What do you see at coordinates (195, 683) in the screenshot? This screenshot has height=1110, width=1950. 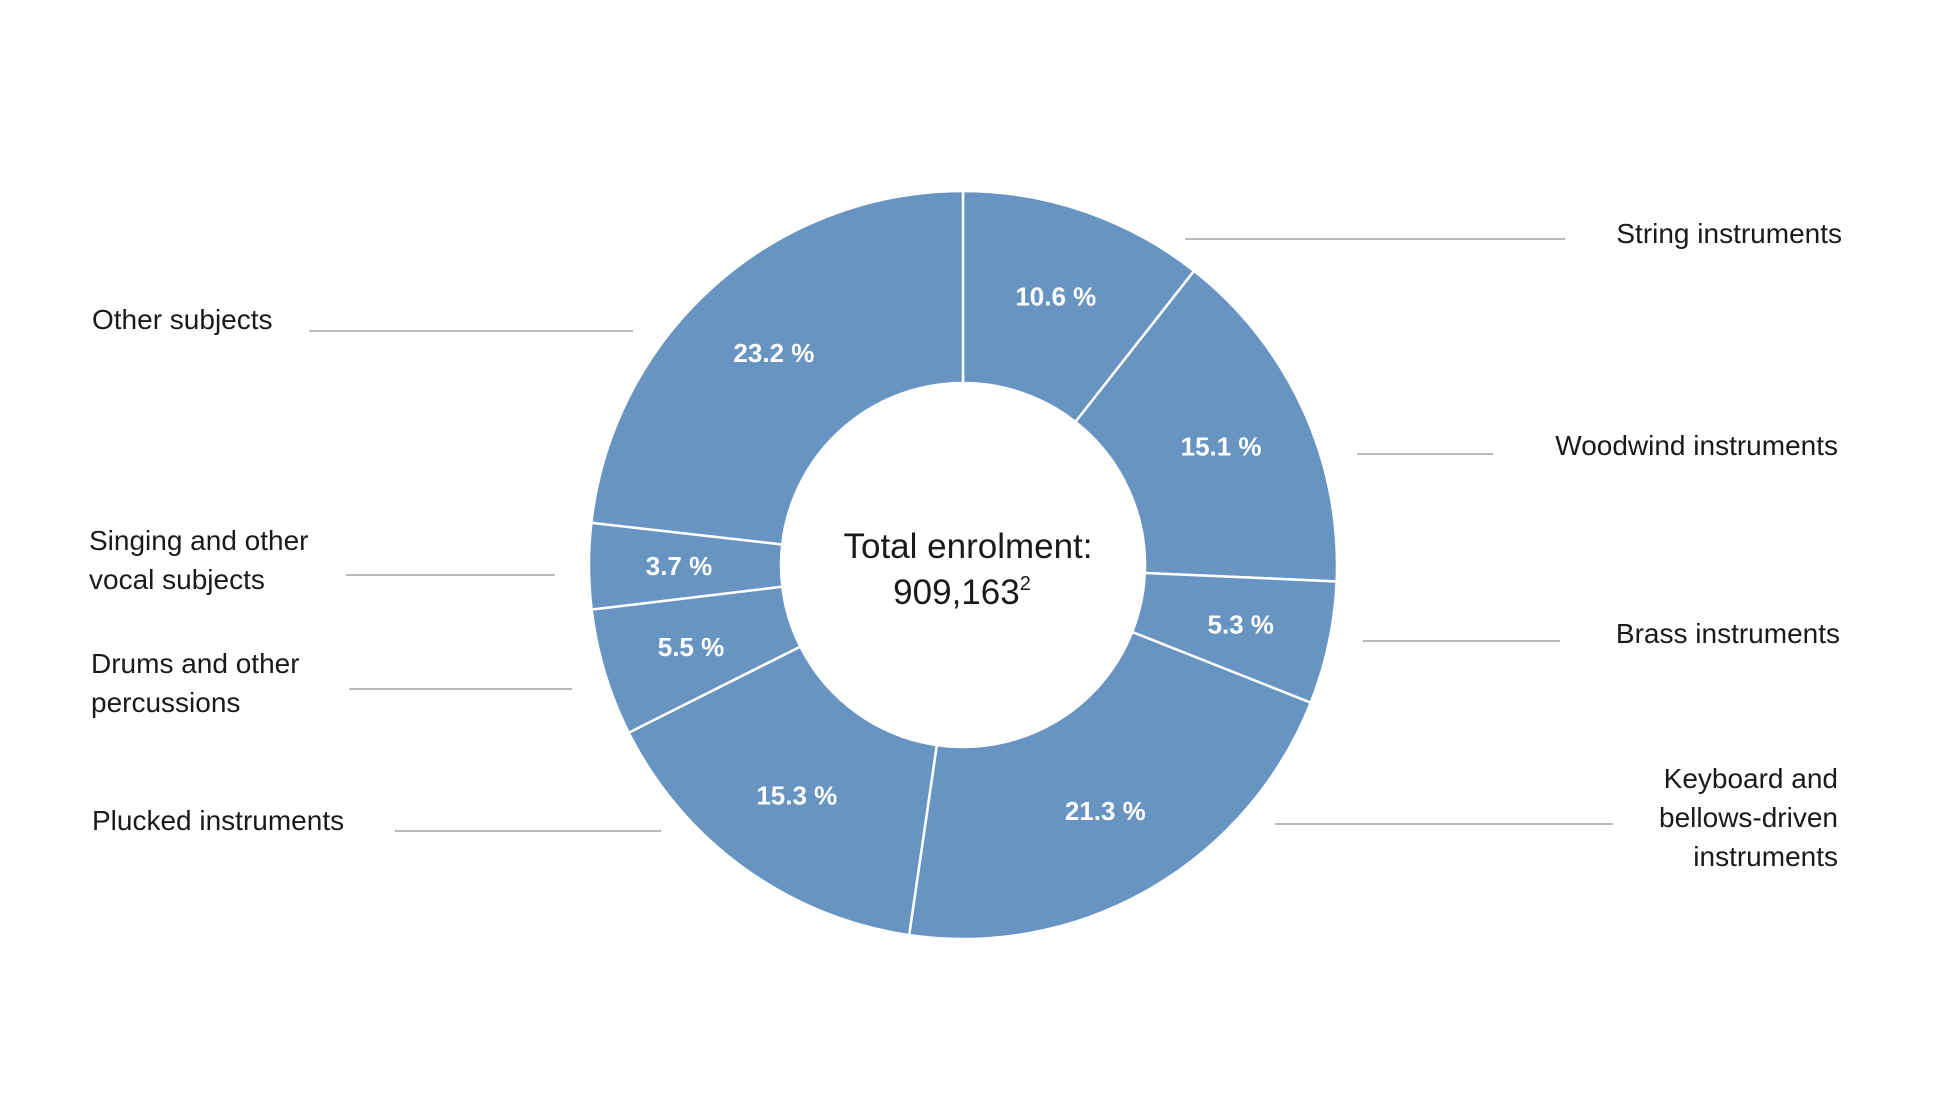 I see `category-label-drums-and-other-percussions: Drums and other percussions` at bounding box center [195, 683].